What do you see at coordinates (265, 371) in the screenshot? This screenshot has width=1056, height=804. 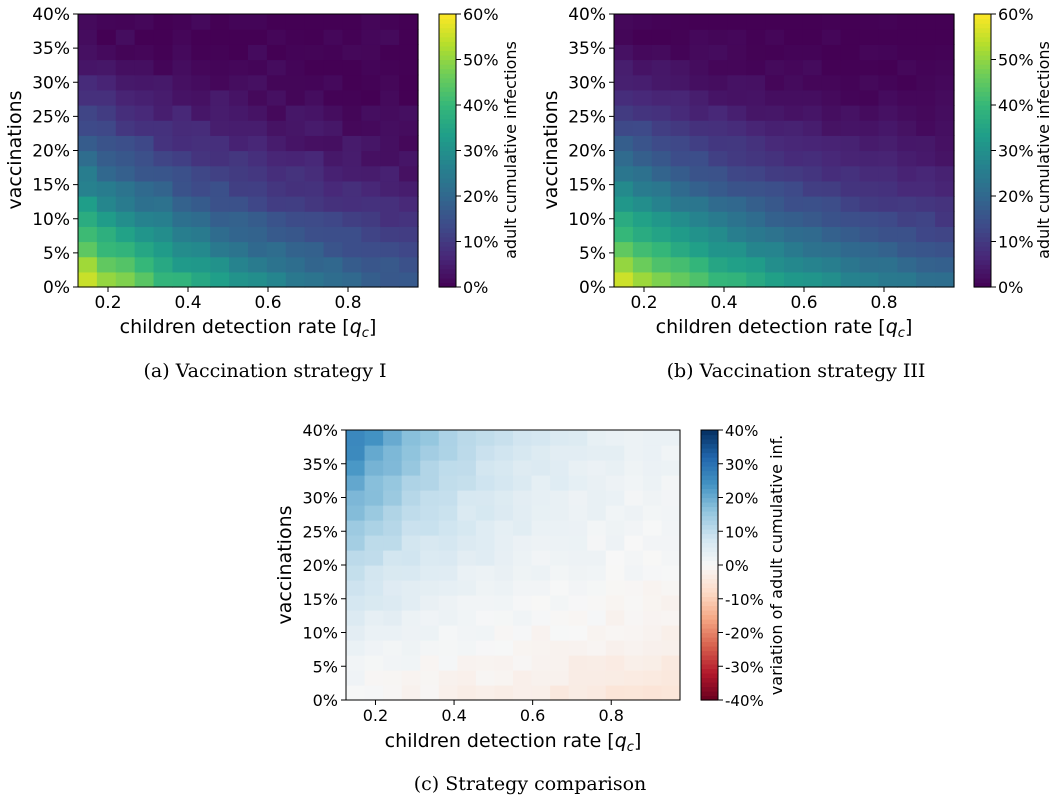 I see `caption-a: (a) Vaccination strategy I` at bounding box center [265, 371].